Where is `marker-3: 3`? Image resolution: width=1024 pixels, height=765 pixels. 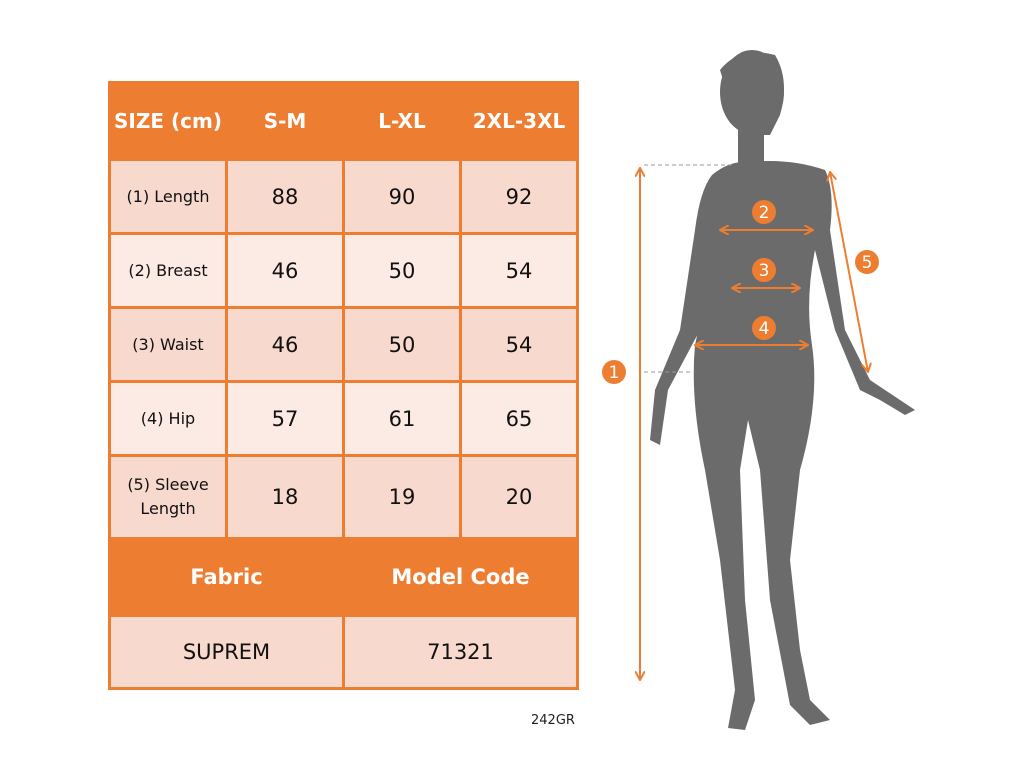
marker-3: 3 is located at coordinates (764, 271).